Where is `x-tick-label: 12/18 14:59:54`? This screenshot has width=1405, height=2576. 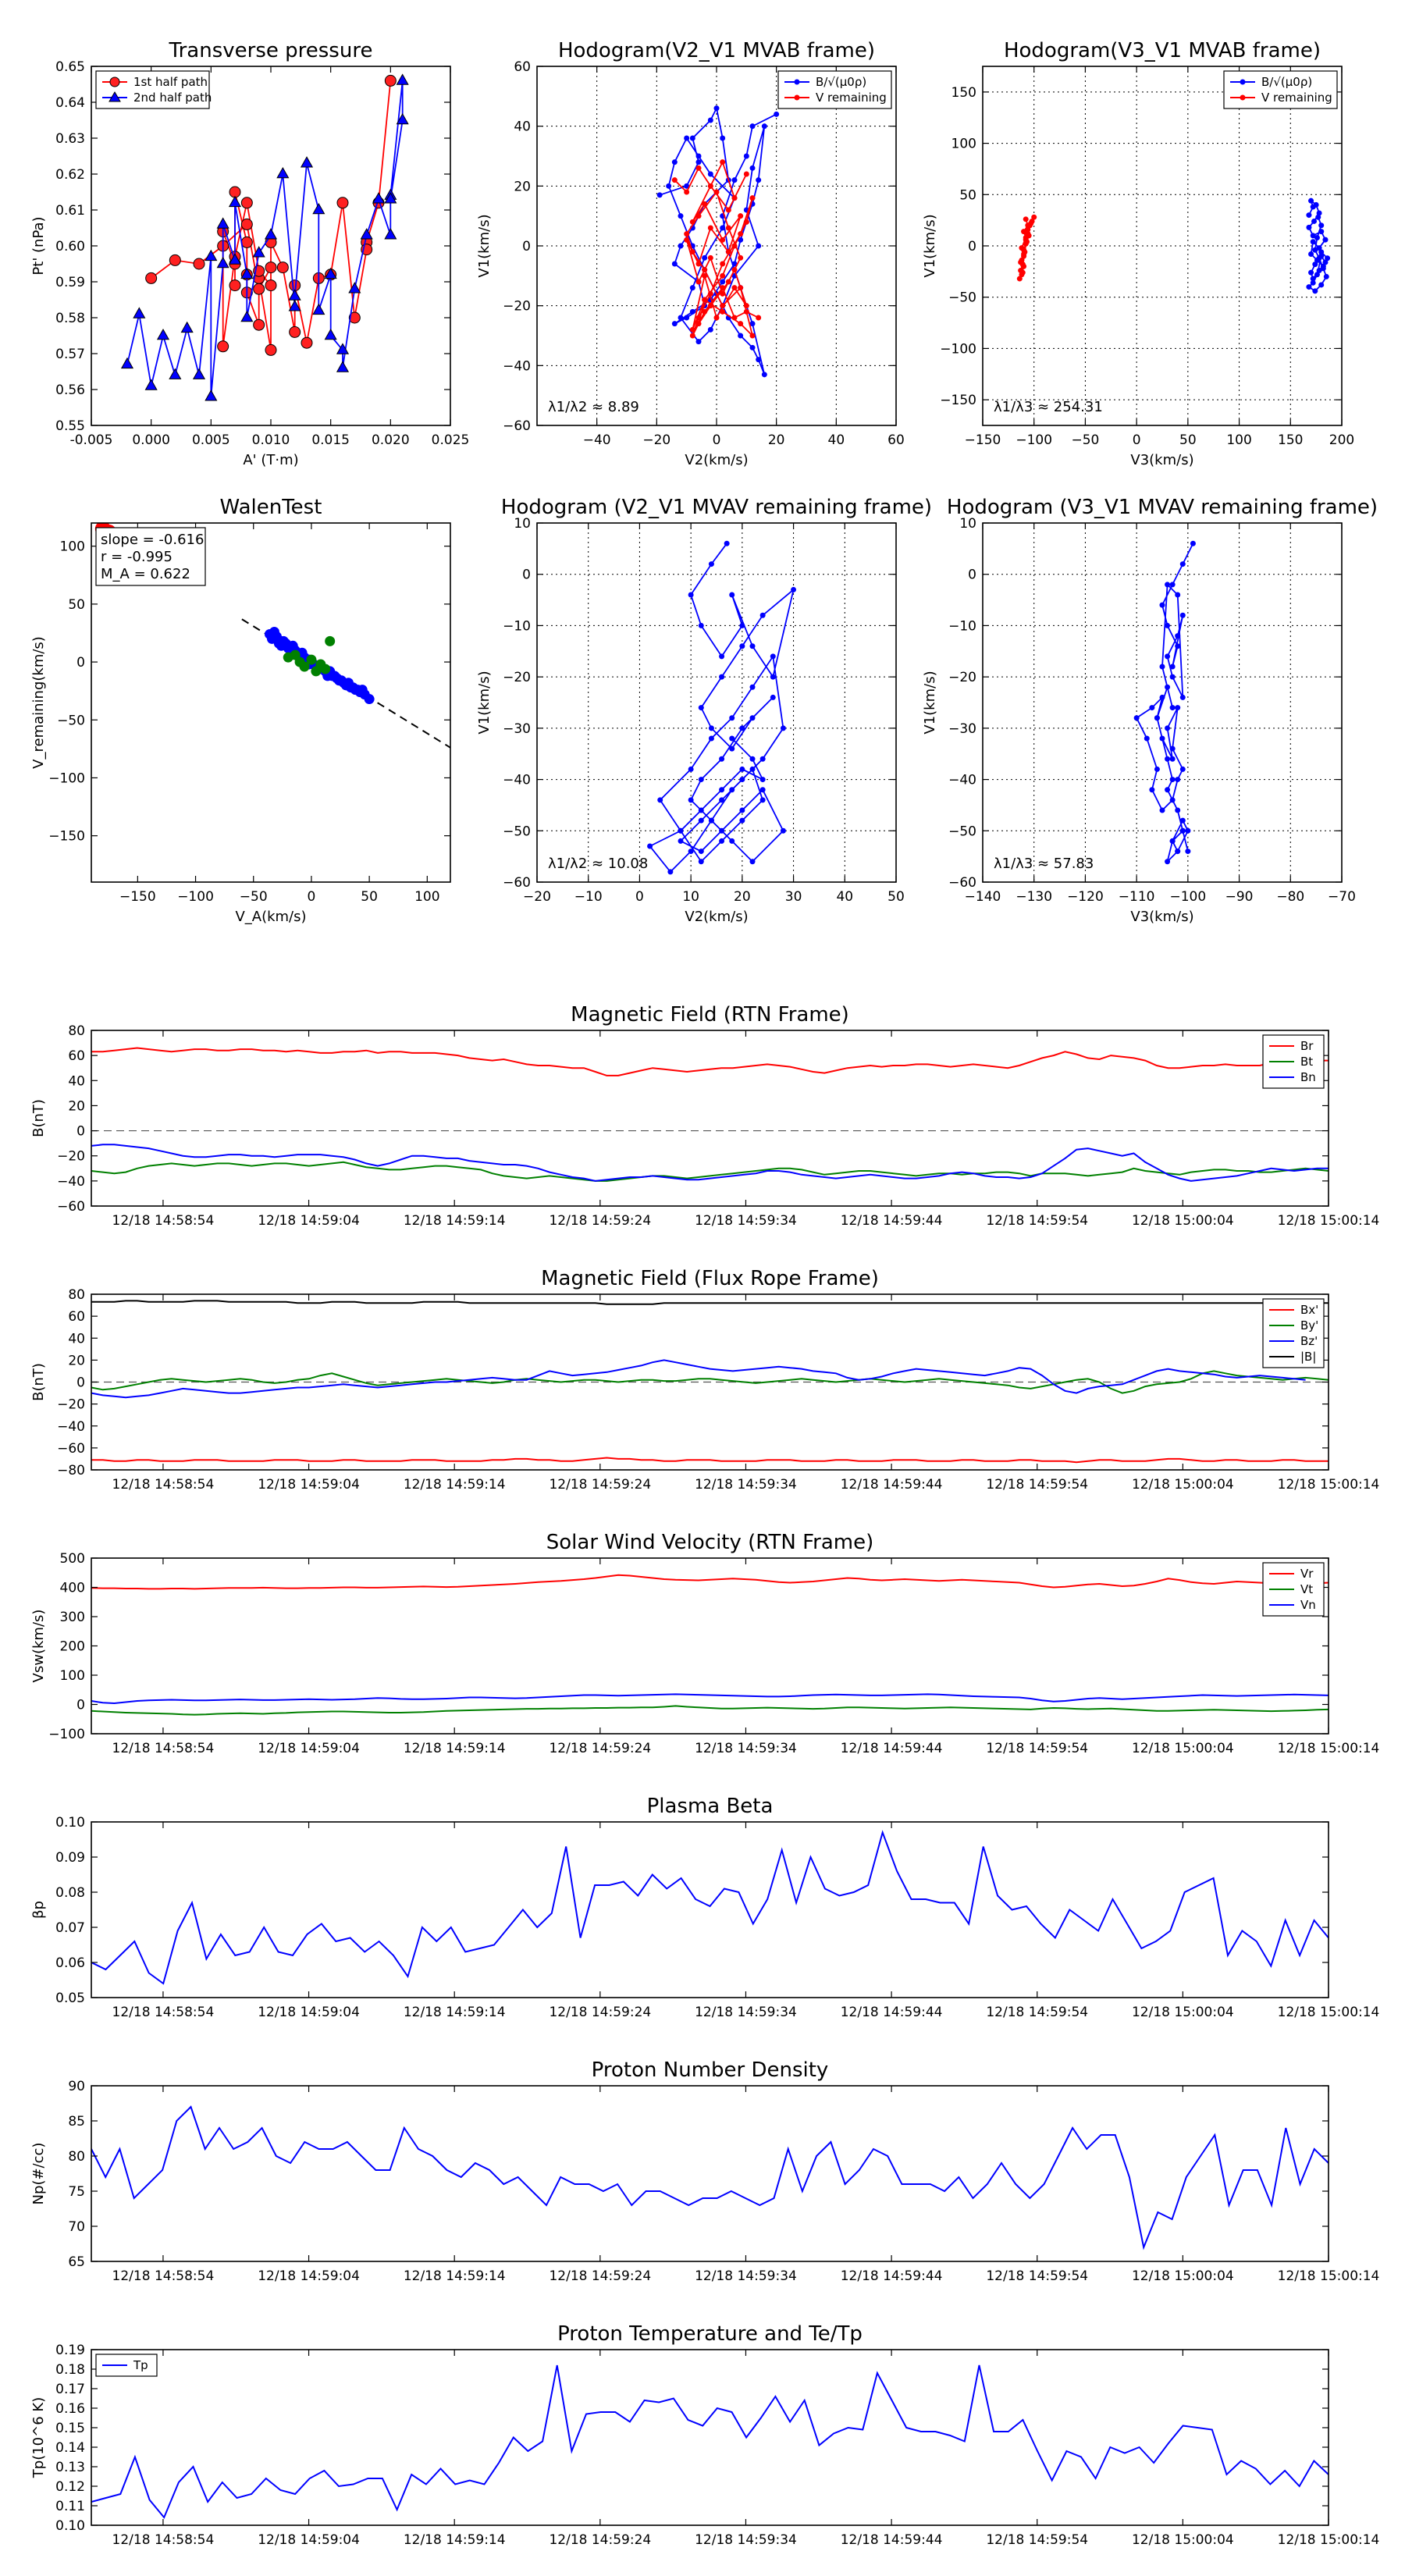
x-tick-label: 12/18 14:59:54 is located at coordinates (1037, 1485).